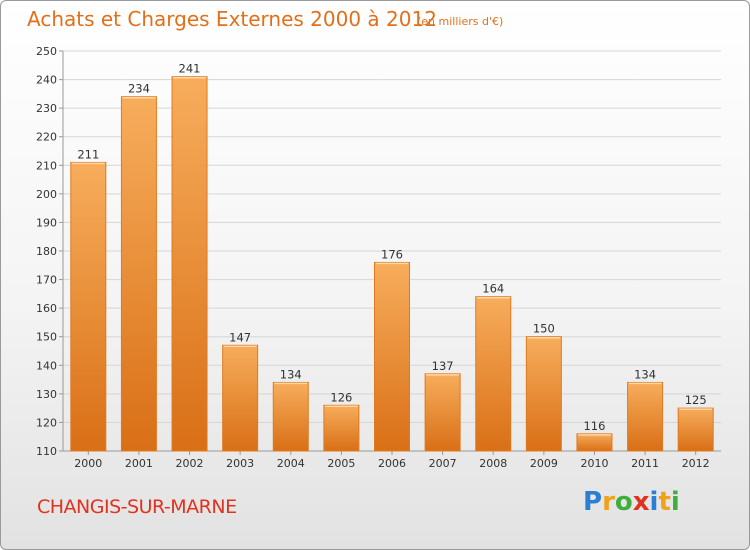  I want to click on x-tick-label-2000: 2000, so click(88, 463).